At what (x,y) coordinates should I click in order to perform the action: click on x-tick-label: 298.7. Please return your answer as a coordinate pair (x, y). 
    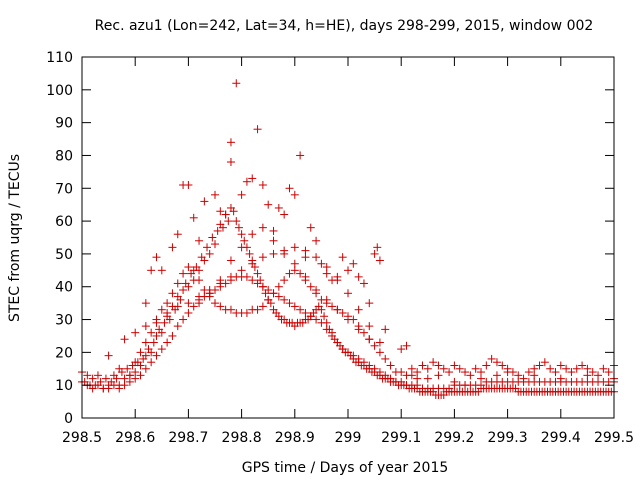
    Looking at the image, I should click on (188, 438).